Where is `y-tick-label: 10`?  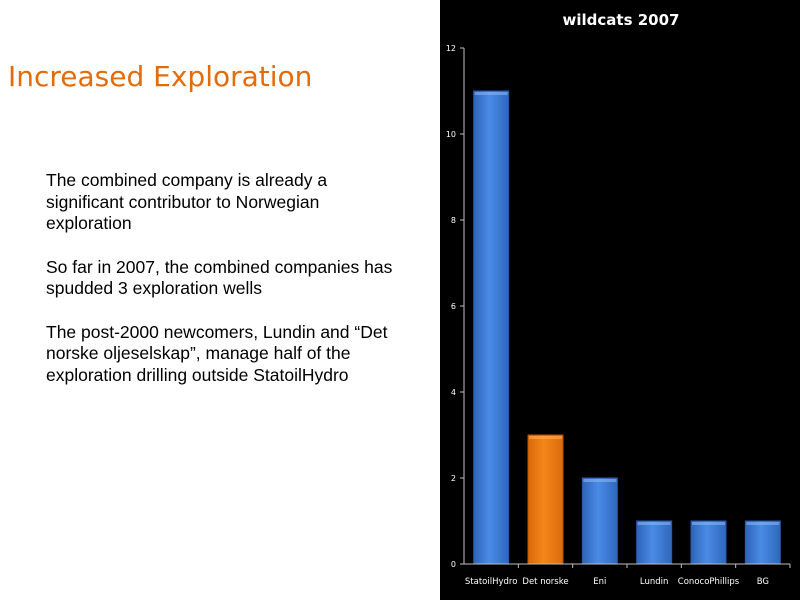
y-tick-label: 10 is located at coordinates (451, 134).